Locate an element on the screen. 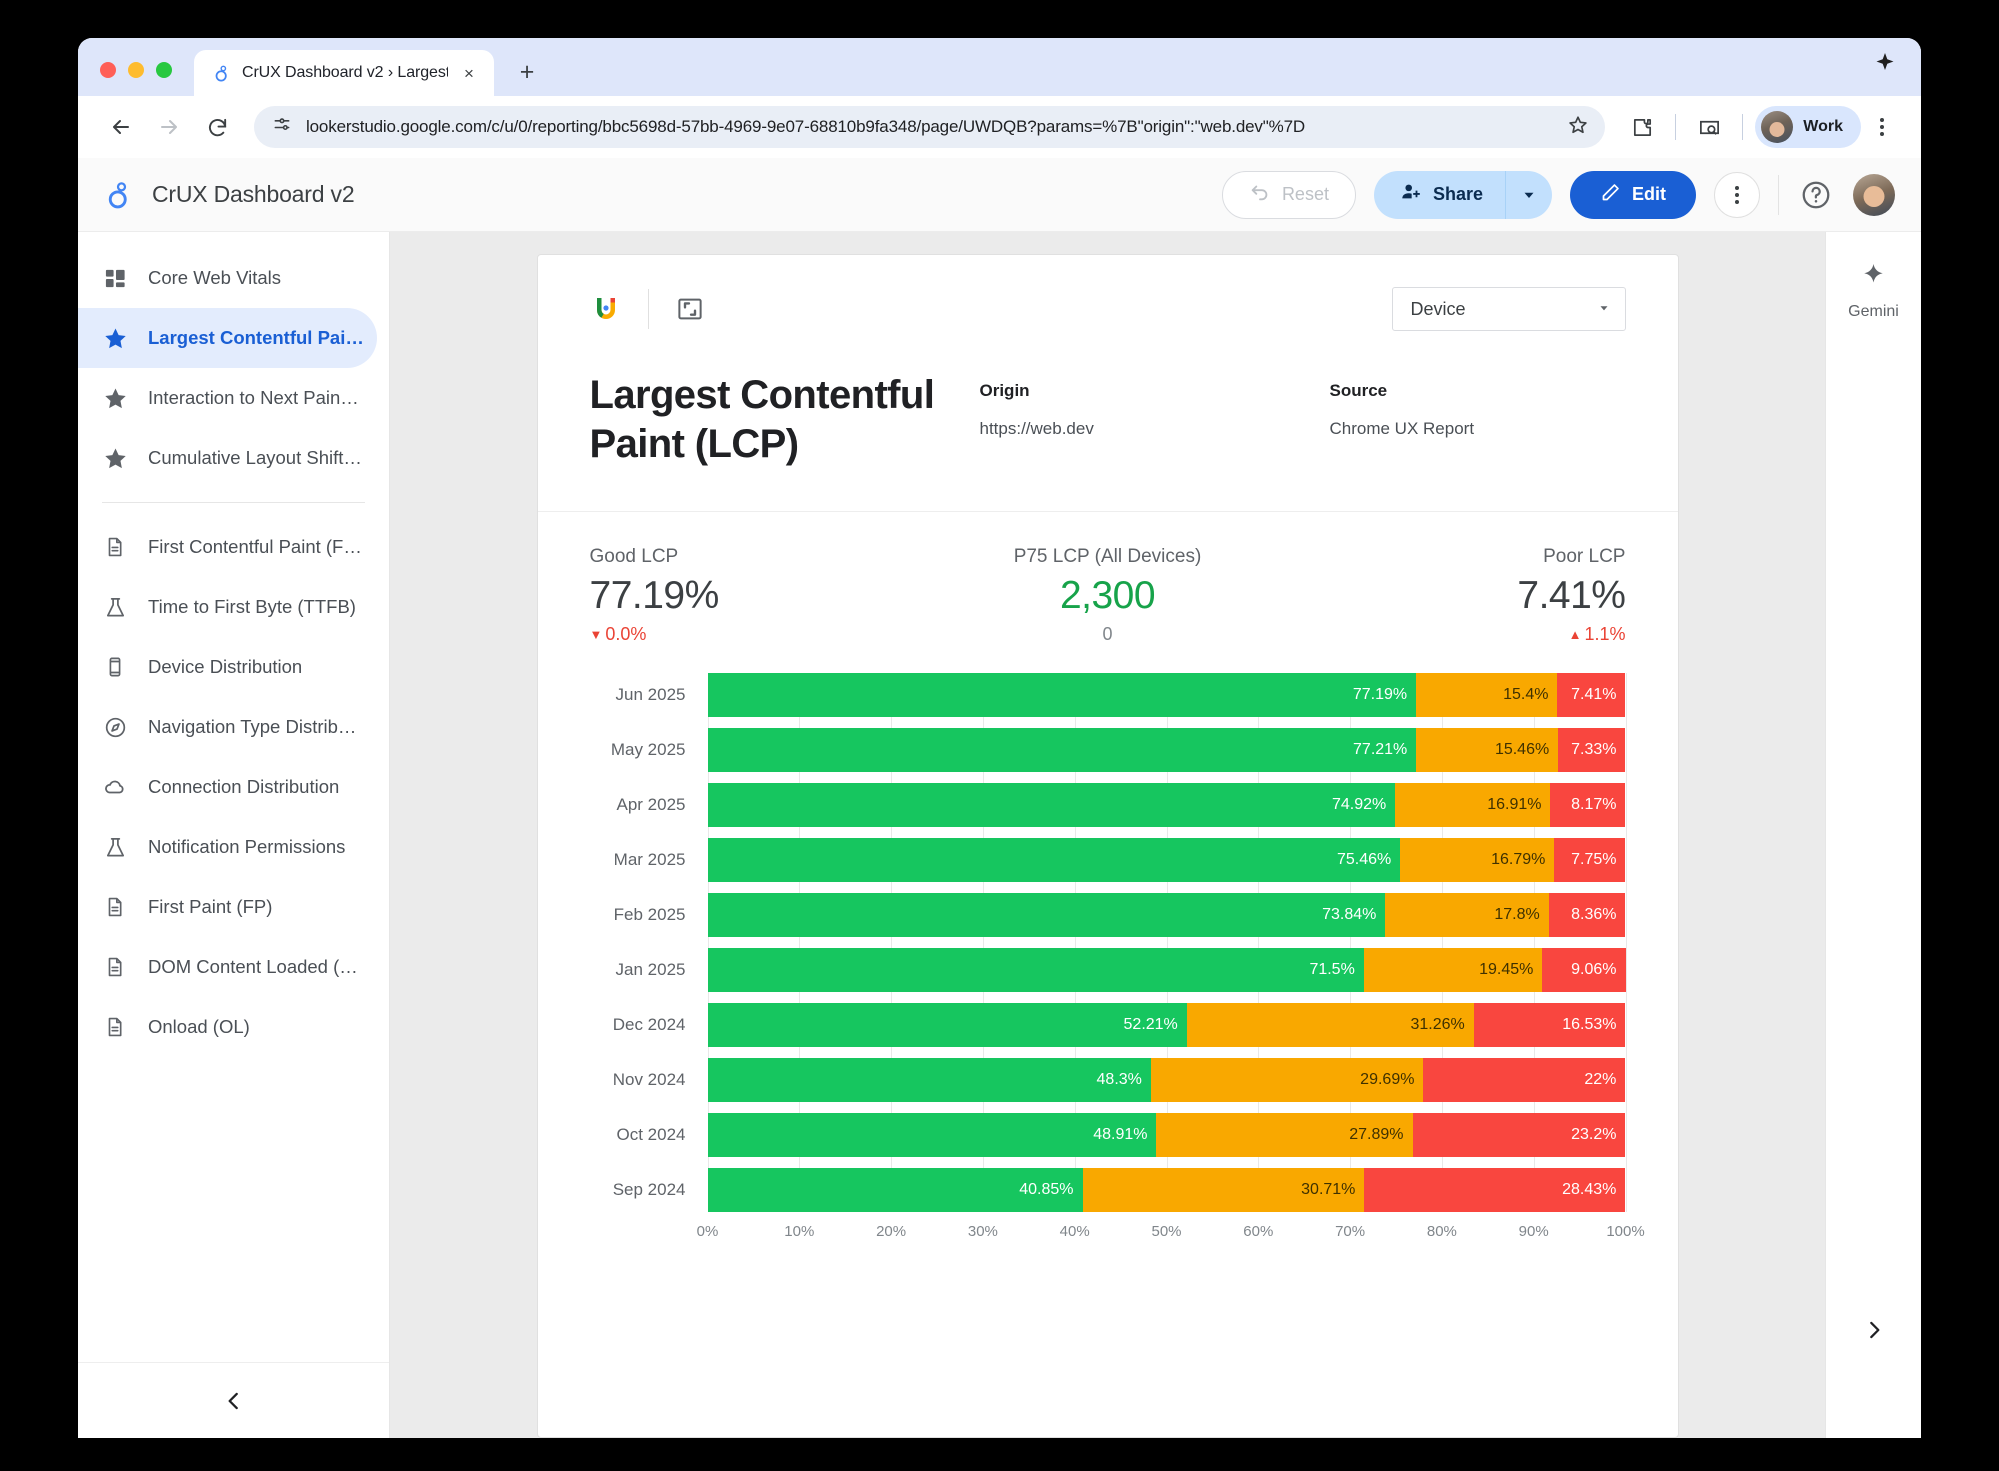  chart-bar-row: Feb 2025 73.84% 17.8% 8.36% is located at coordinates (1108, 914).